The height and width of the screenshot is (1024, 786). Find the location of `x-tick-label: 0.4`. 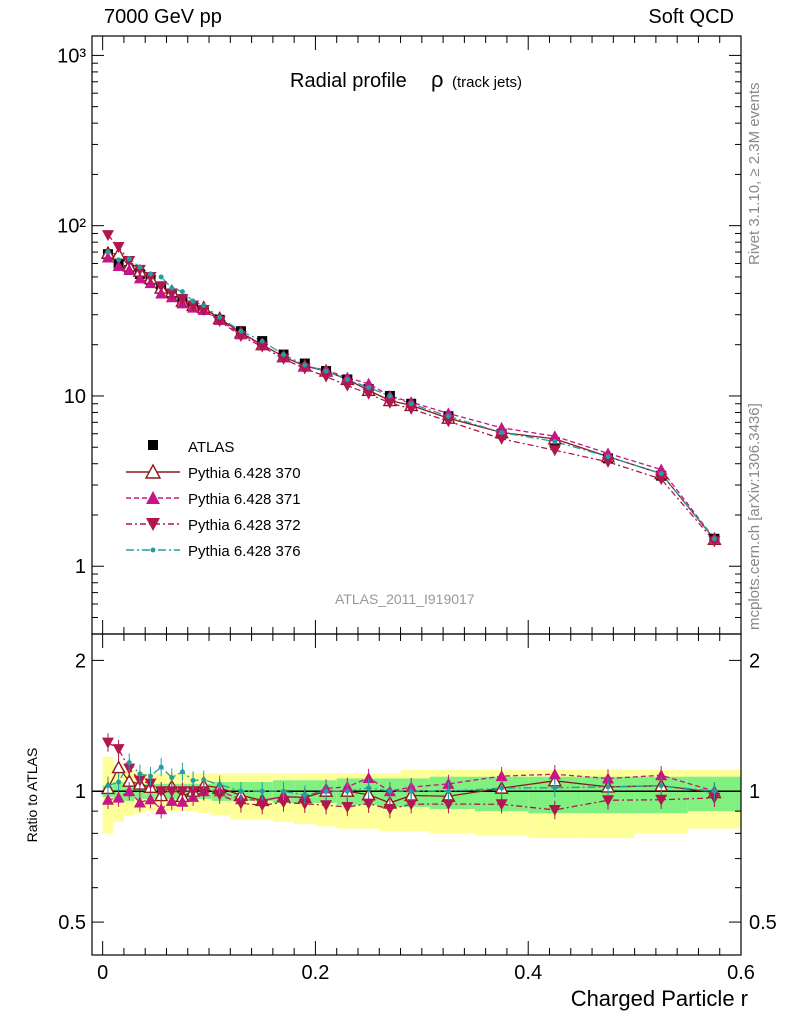

x-tick-label: 0.4 is located at coordinates (528, 973).